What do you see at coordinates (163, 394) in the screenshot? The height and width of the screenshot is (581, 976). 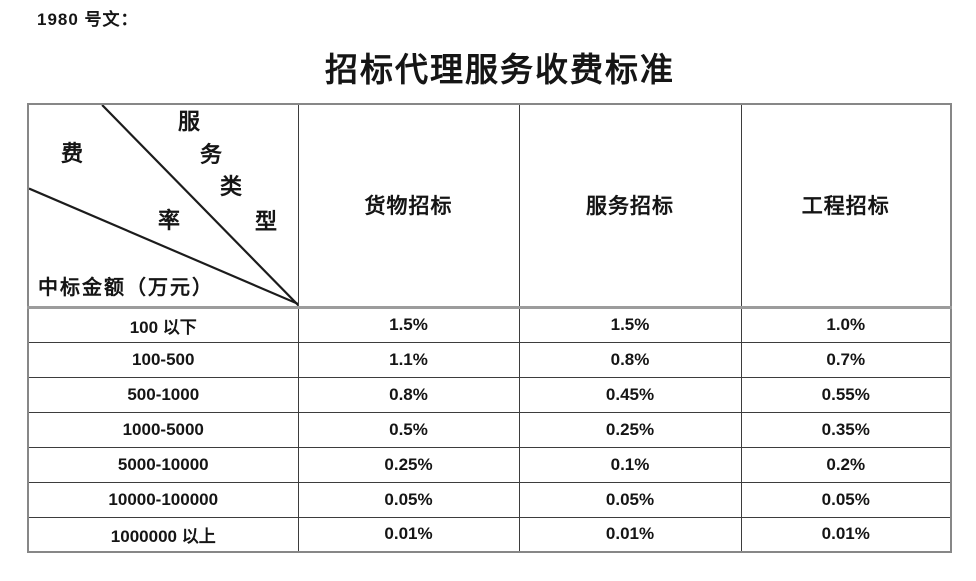 I see `amount-cell: 500-1000` at bounding box center [163, 394].